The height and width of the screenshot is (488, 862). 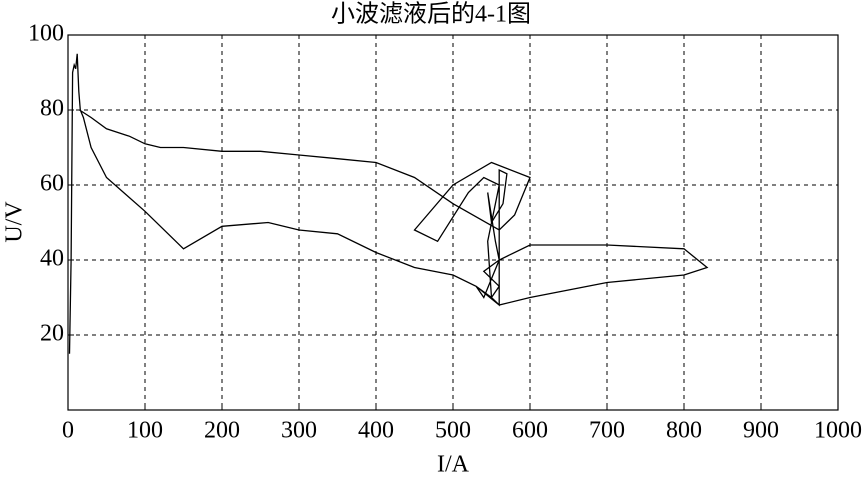 I want to click on x-tick-label: 600, so click(x=530, y=431).